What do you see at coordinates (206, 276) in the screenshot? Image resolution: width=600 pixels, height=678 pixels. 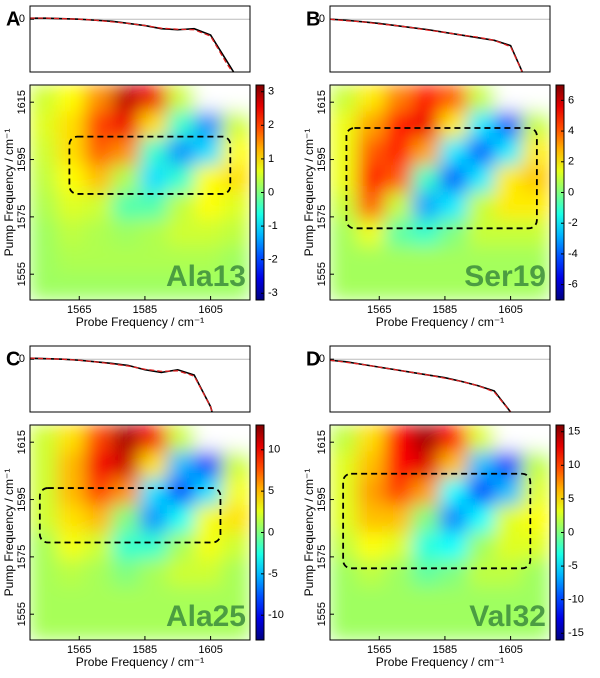 I see `annotation: Ala13` at bounding box center [206, 276].